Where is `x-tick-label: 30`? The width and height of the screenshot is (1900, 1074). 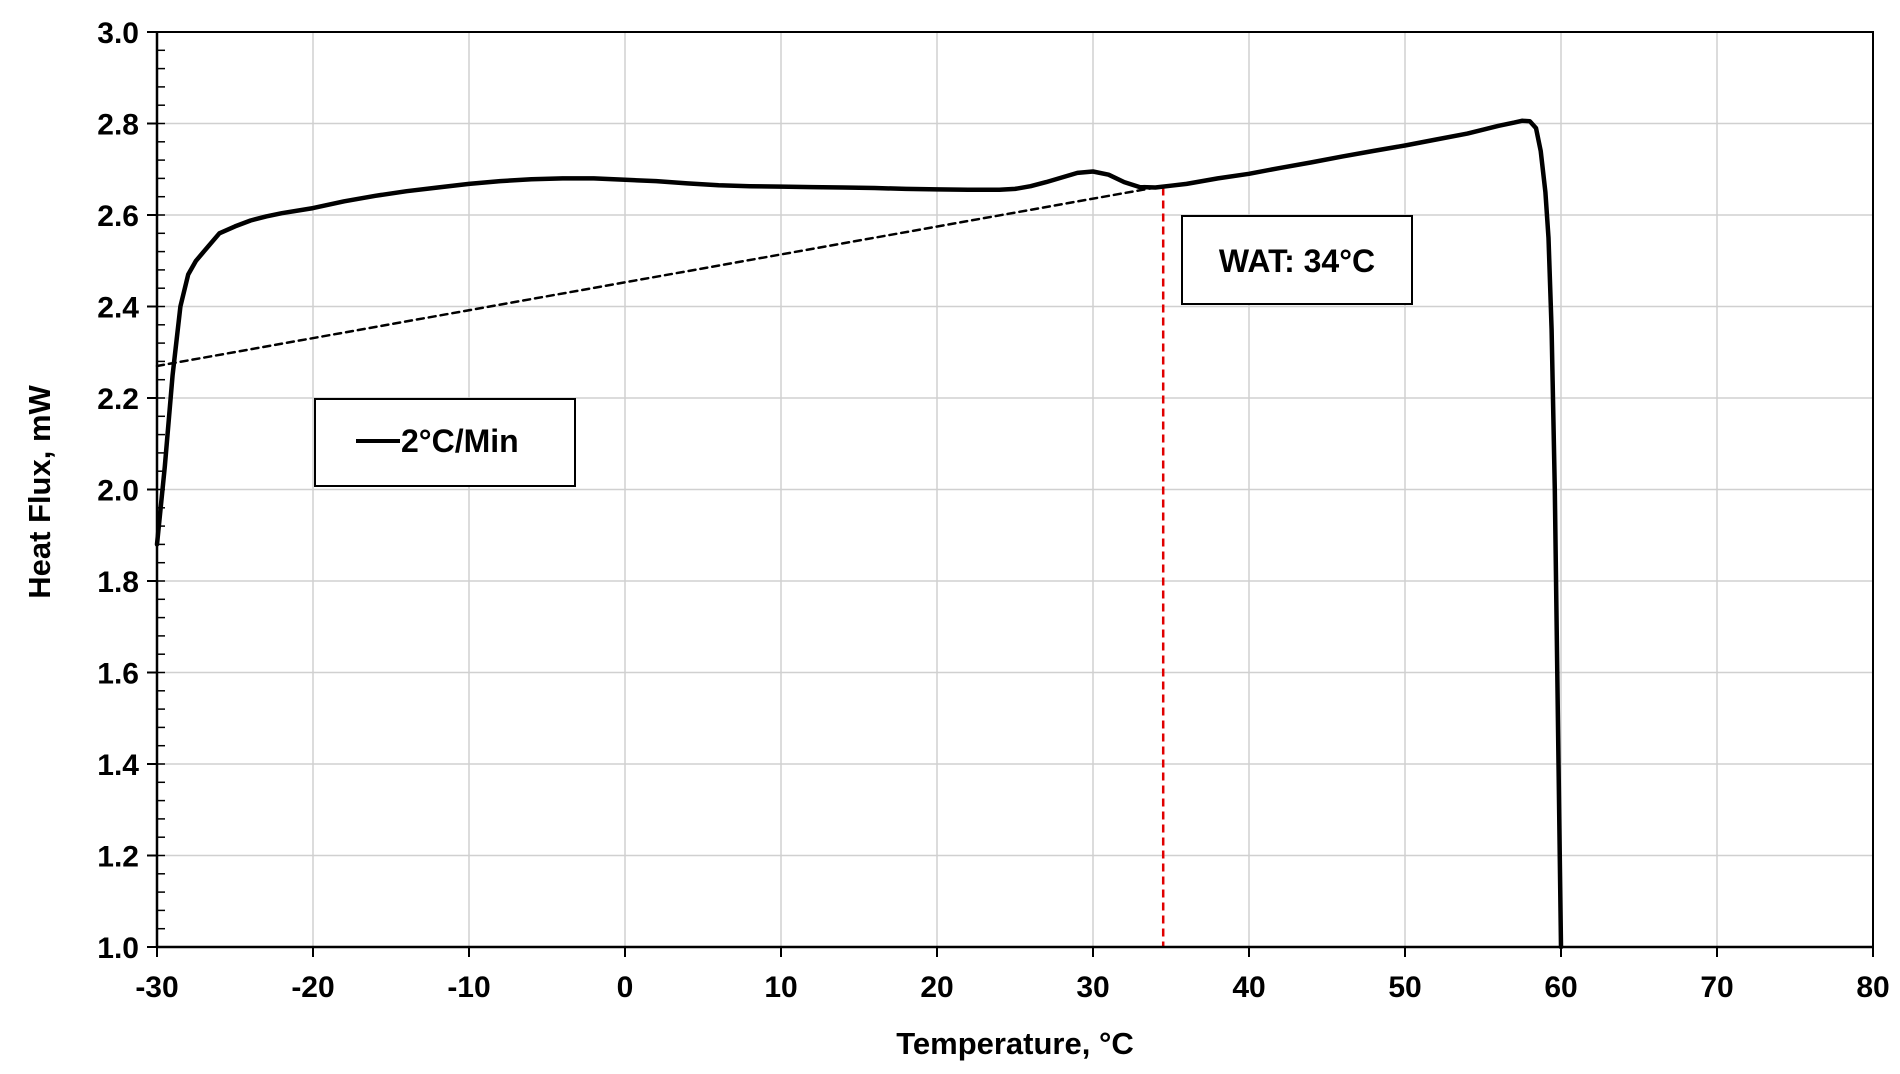 x-tick-label: 30 is located at coordinates (1092, 987).